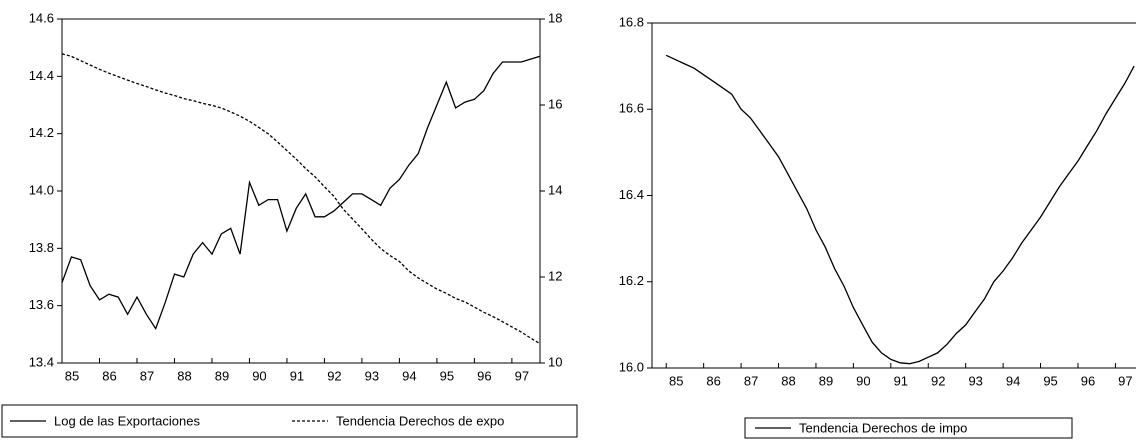 The width and height of the screenshot is (1136, 442). I want to click on y-tick-label: 13.6, so click(41, 304).